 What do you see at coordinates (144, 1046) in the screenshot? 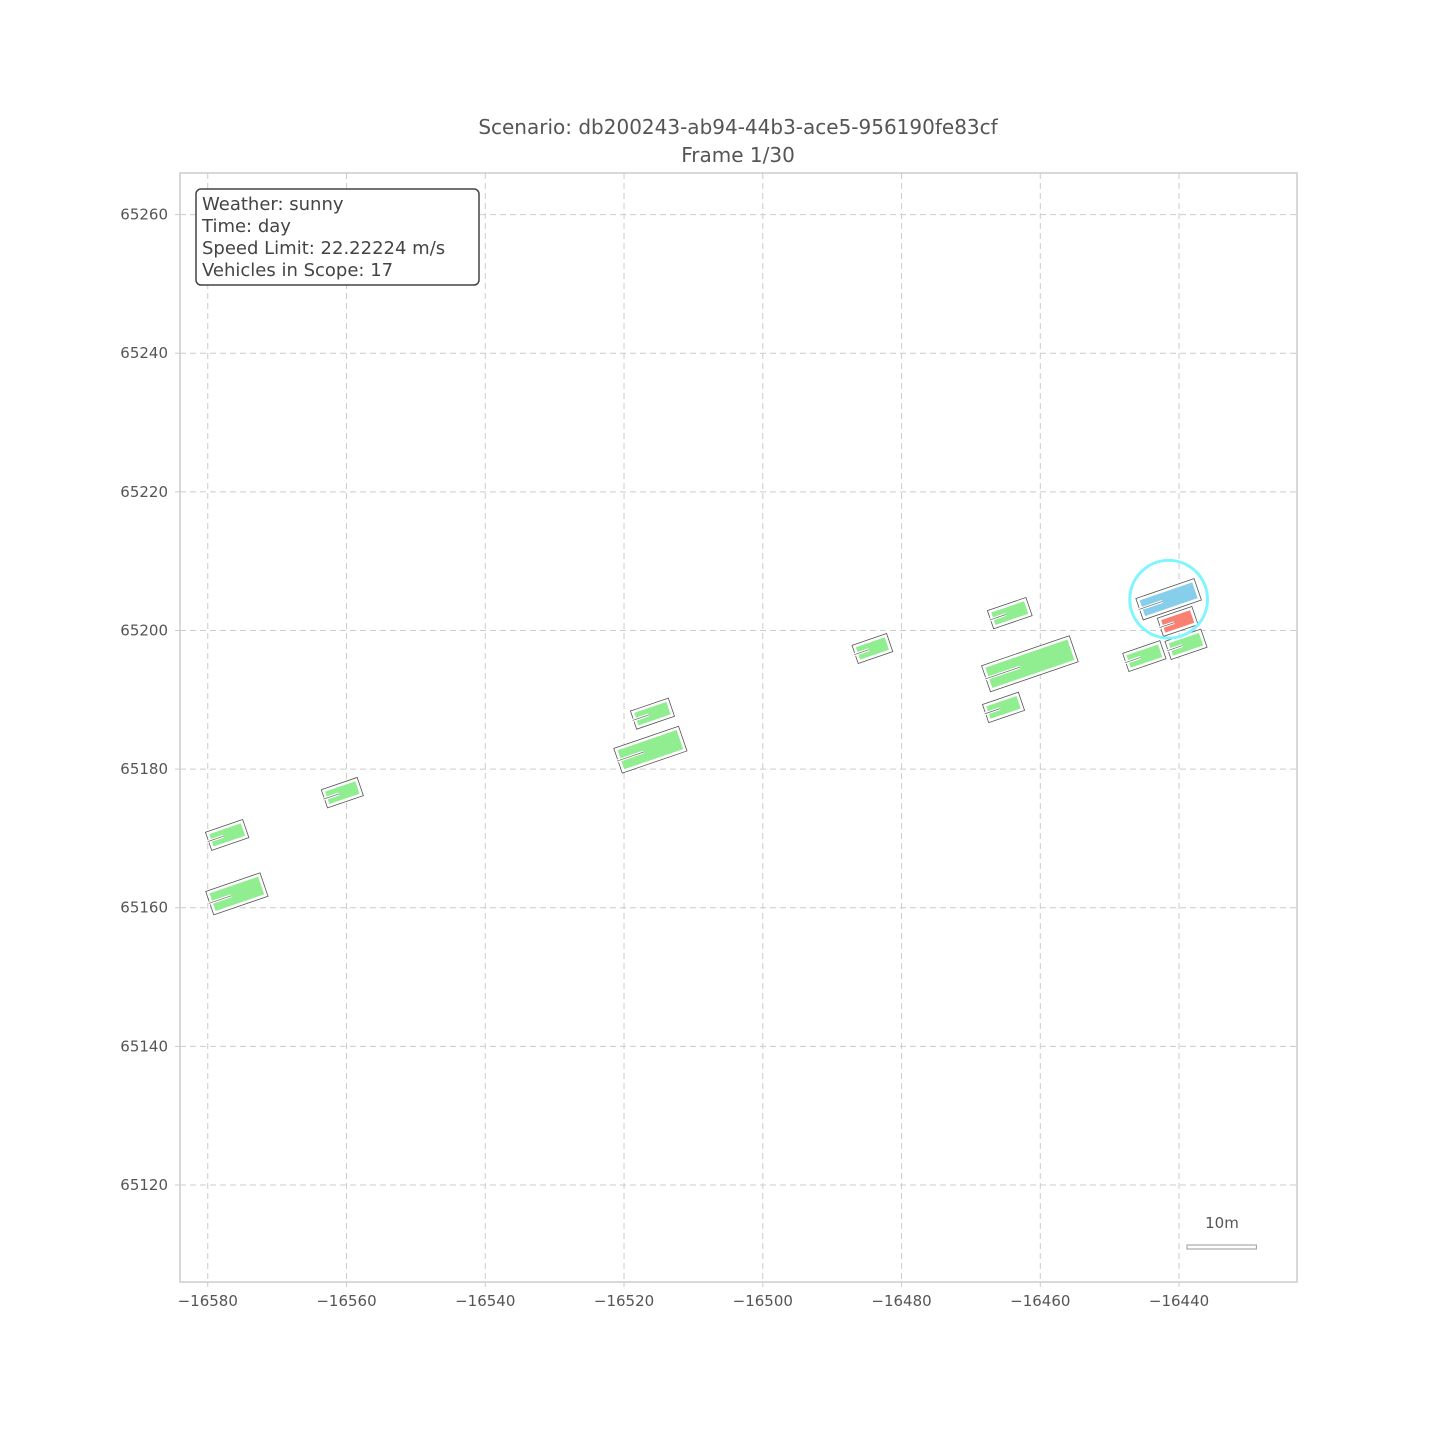
I see `y-tick-label: 65140` at bounding box center [144, 1046].